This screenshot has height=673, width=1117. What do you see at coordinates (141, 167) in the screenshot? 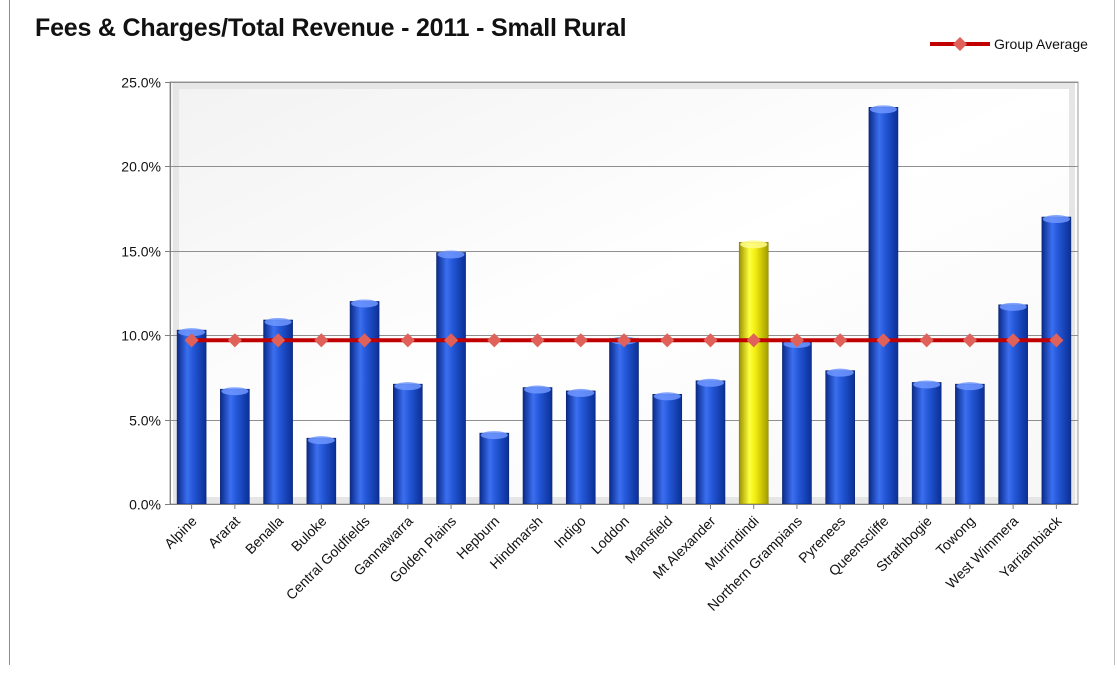
I see `y-tick-label: 20.0%` at bounding box center [141, 167].